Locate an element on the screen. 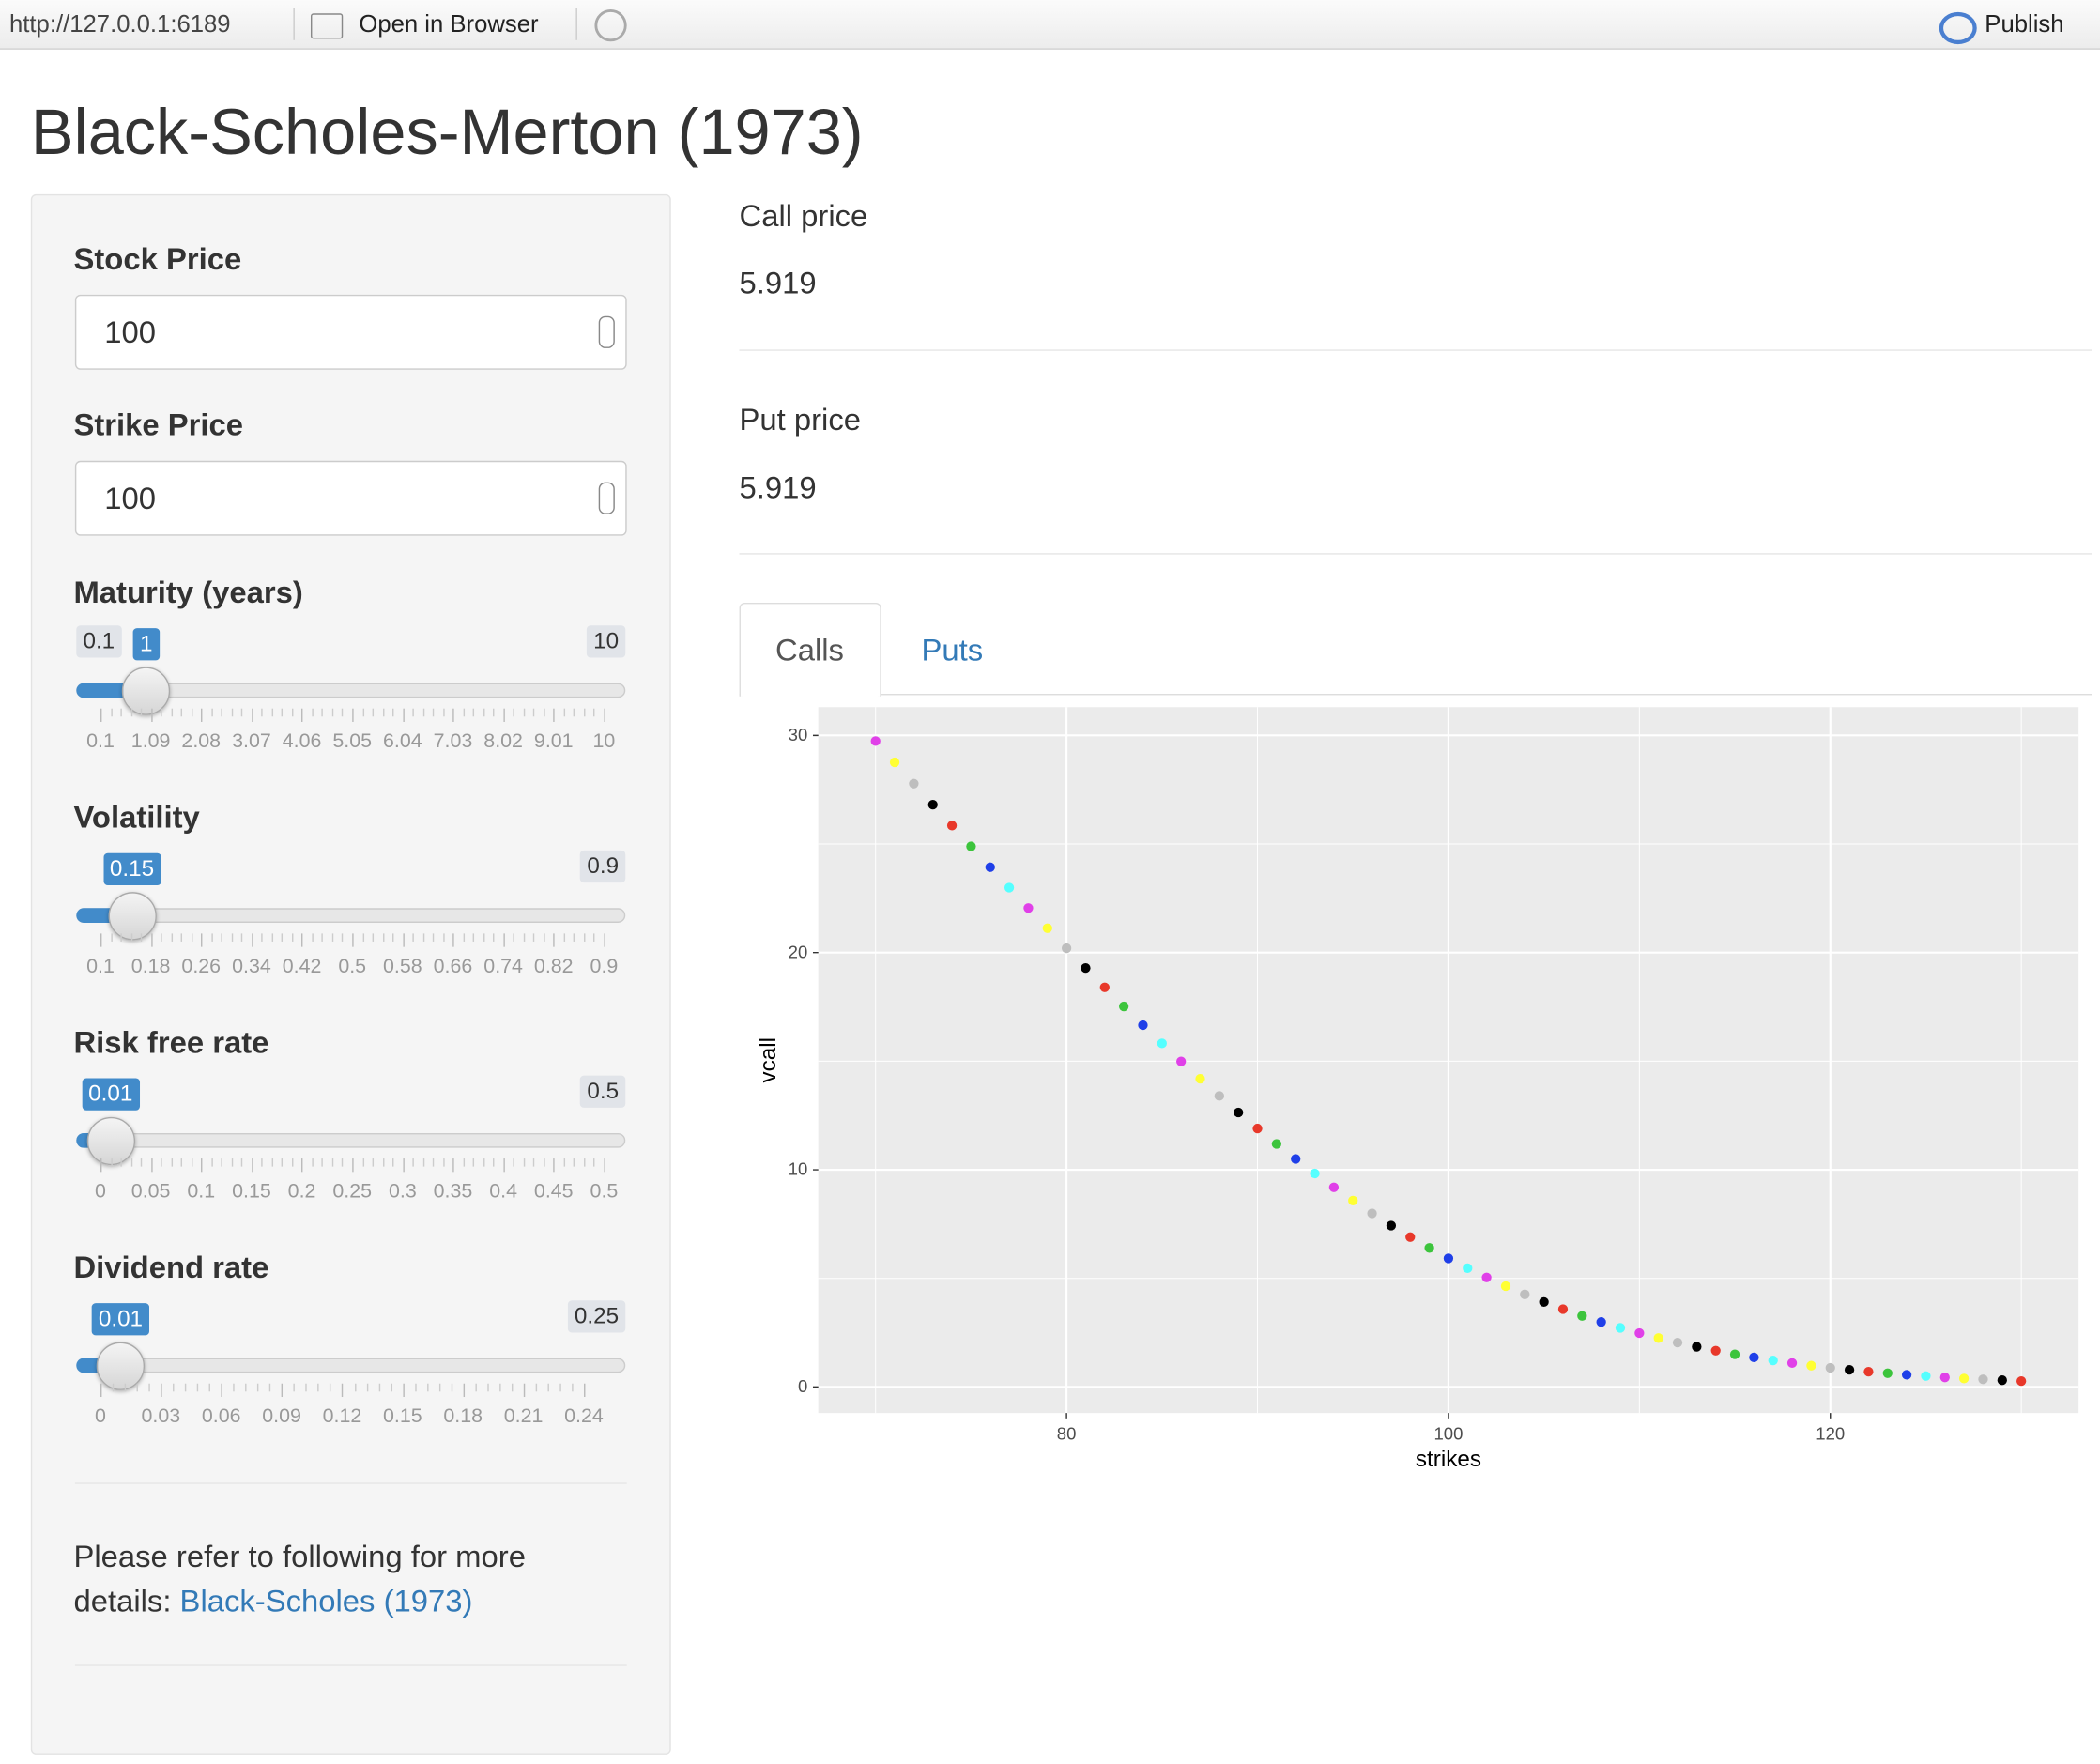 The height and width of the screenshot is (1764, 2100). slider-grid-label: 0.05 is located at coordinates (151, 1191).